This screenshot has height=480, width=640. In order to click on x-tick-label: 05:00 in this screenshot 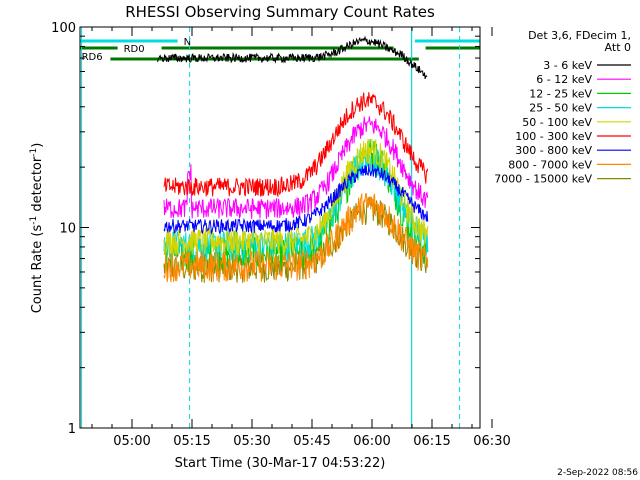, I will do `click(131, 441)`.